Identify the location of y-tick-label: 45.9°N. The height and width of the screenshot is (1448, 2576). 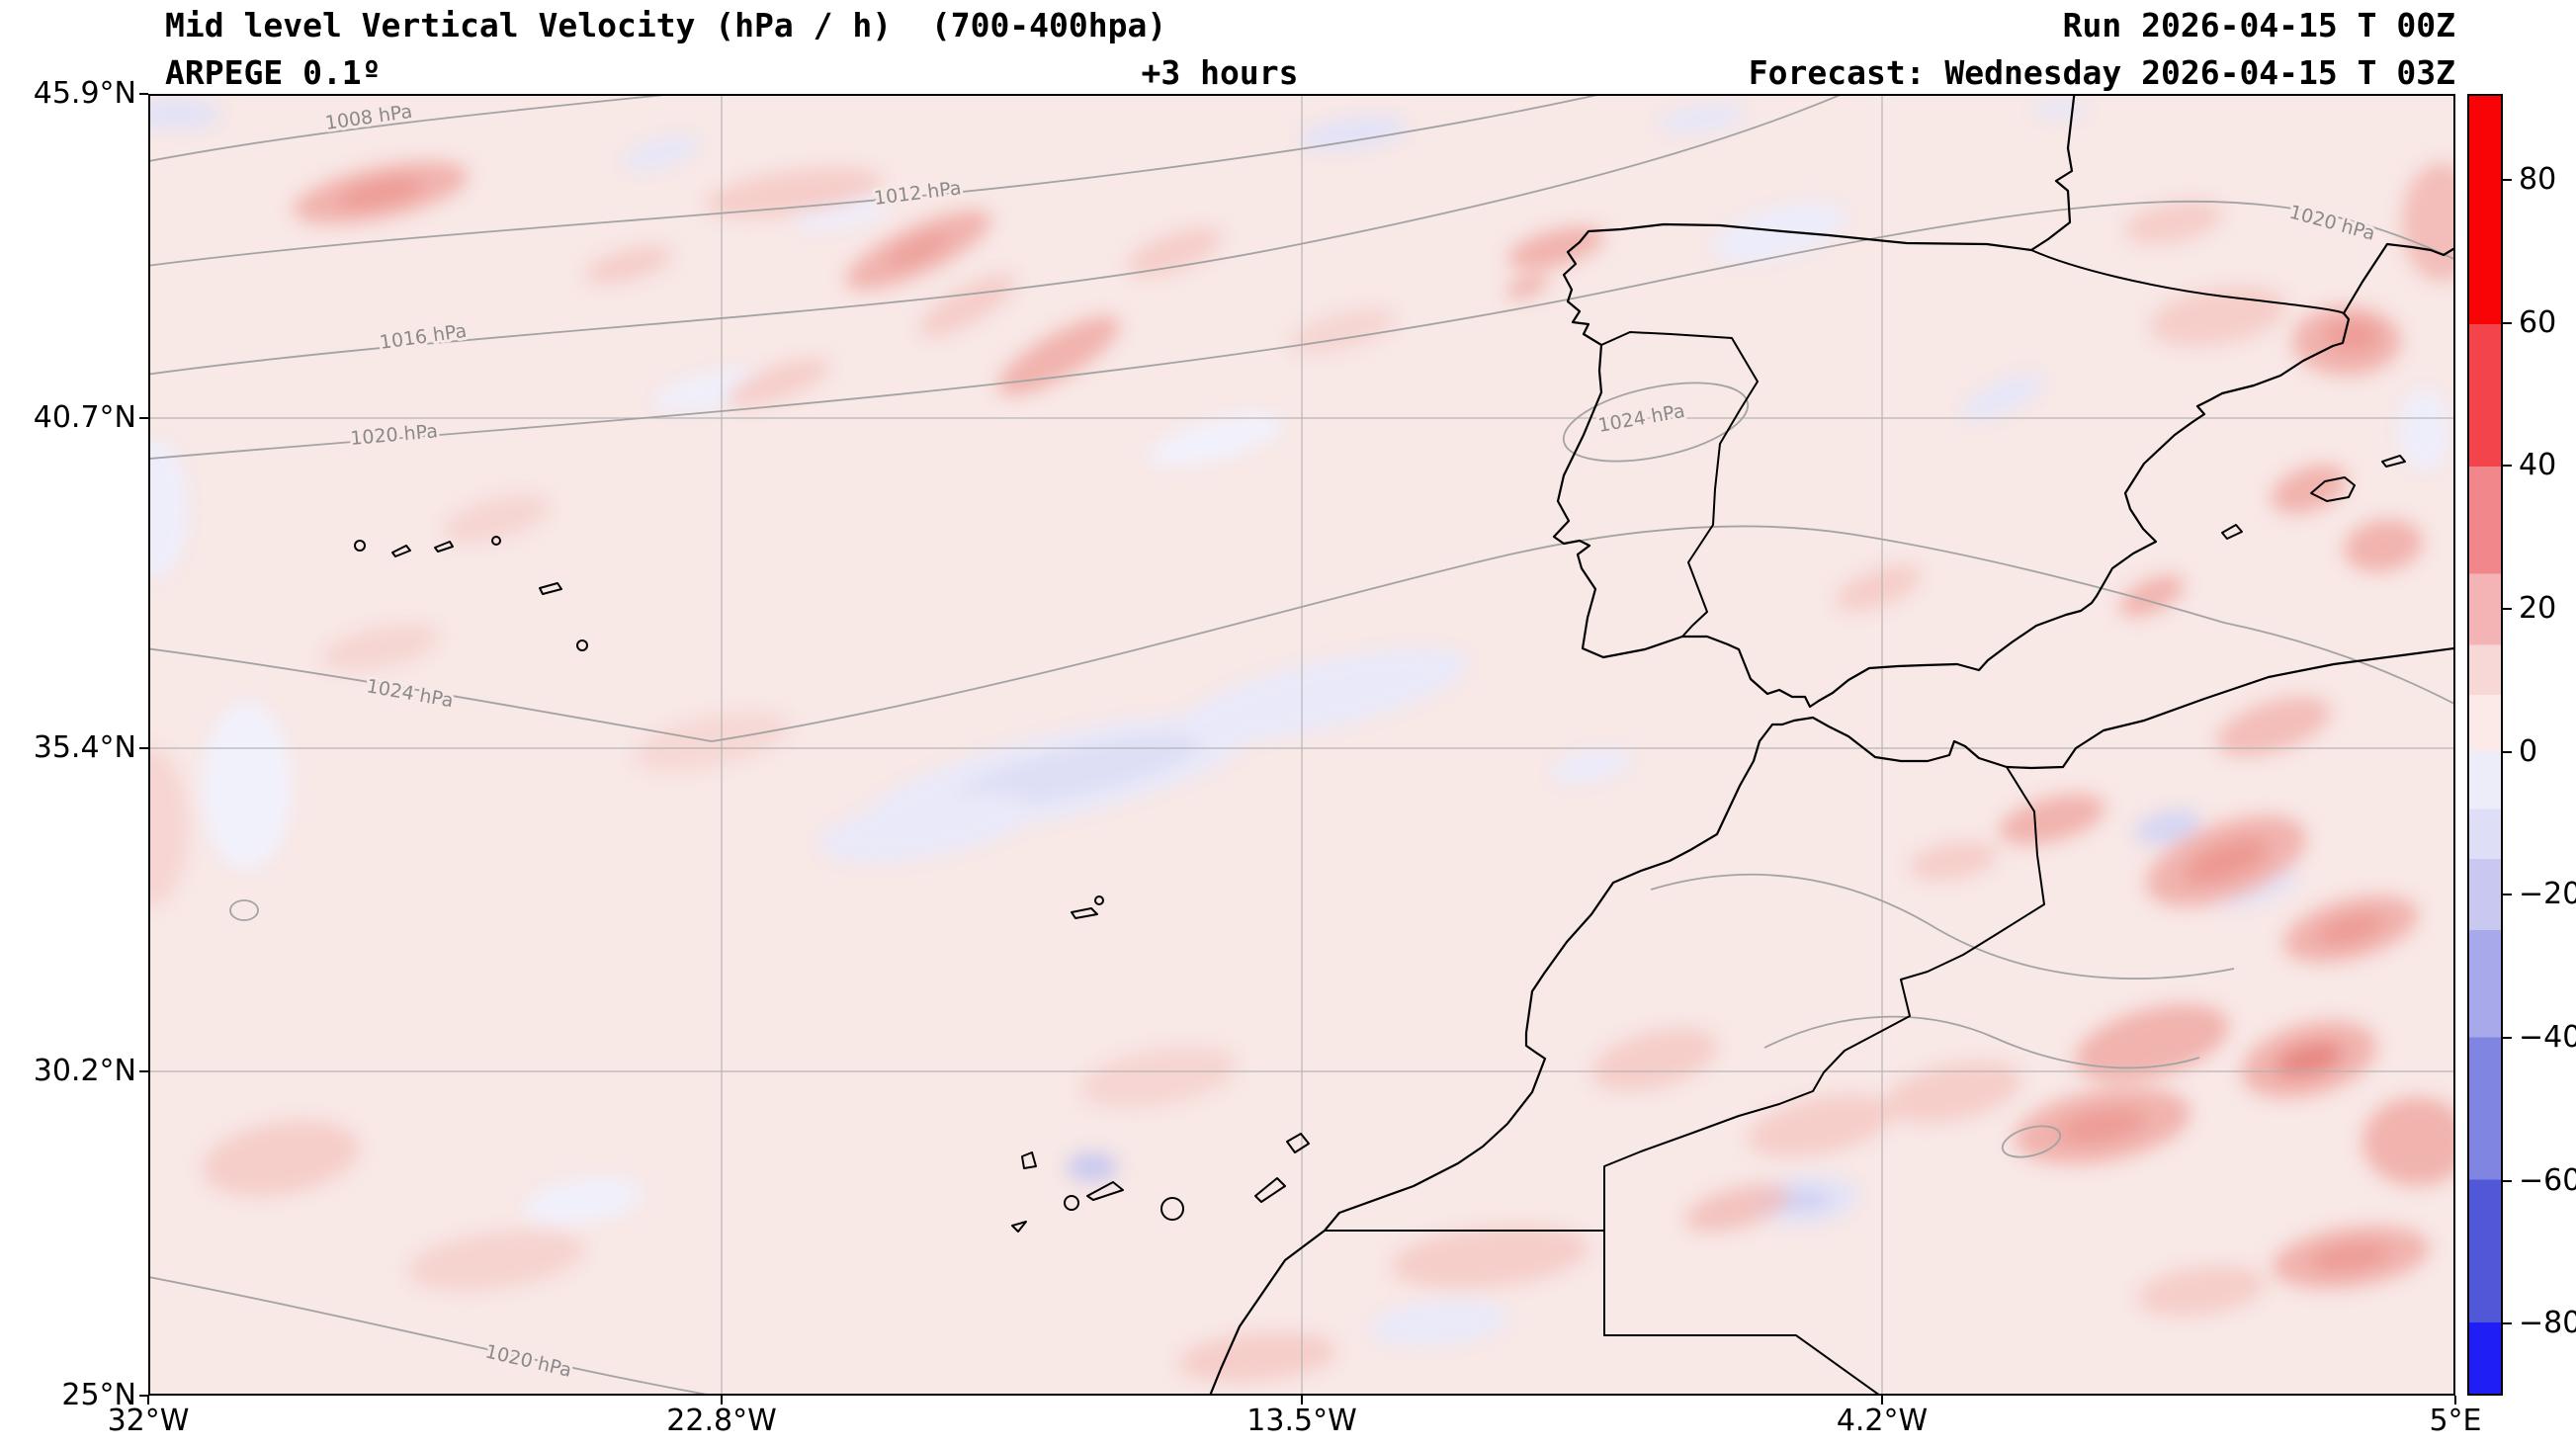
(84, 93).